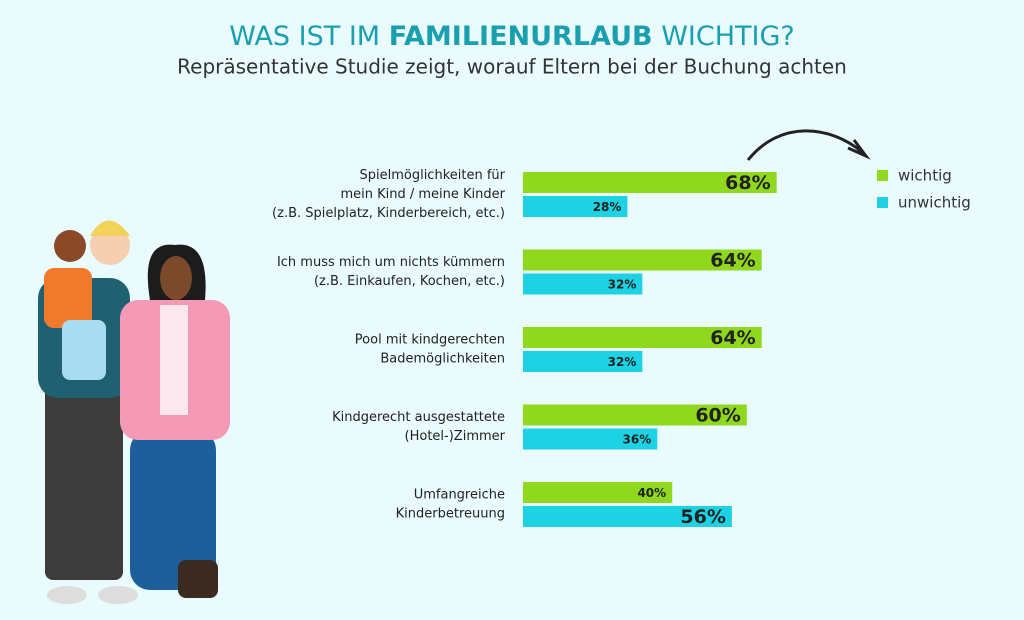  I want to click on category-label: (z.B. Spielplatz, Kinderbereich, etc.), so click(388, 213).